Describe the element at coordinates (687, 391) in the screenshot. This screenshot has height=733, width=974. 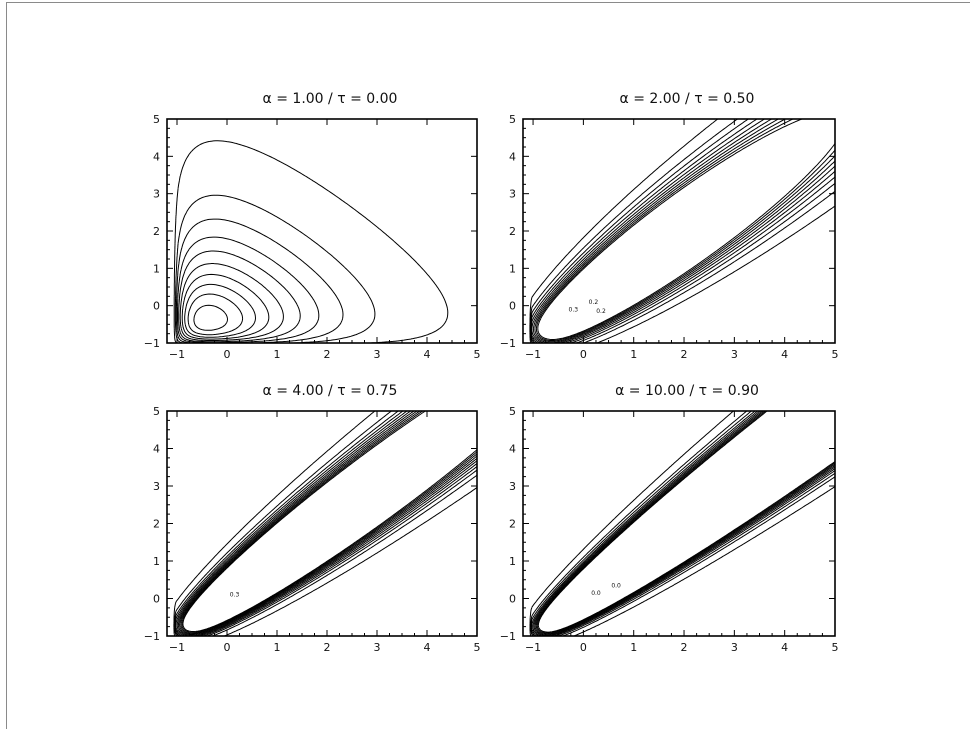
I see `panel-title: α = 10.00 / τ = 0.90` at that location.